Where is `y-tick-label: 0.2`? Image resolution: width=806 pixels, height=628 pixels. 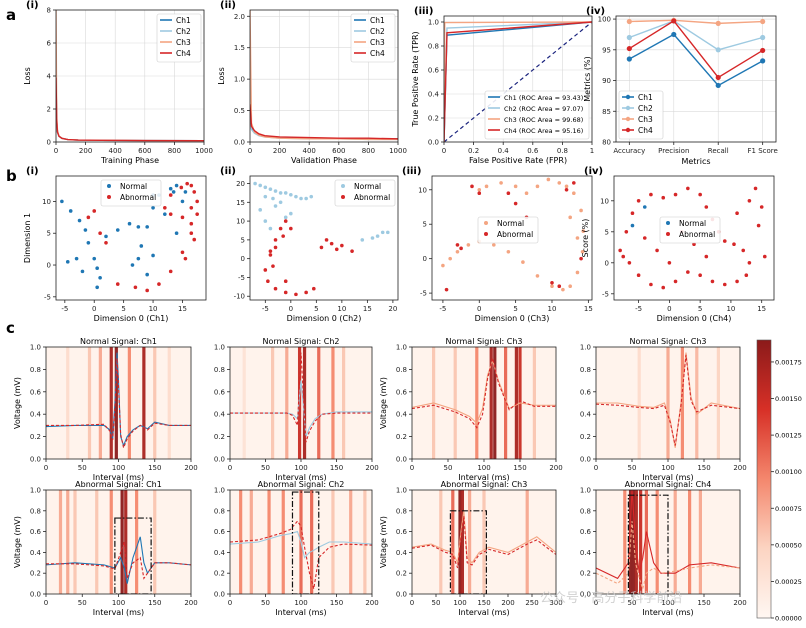
y-tick-label: 0.2 is located at coordinates (585, 574).